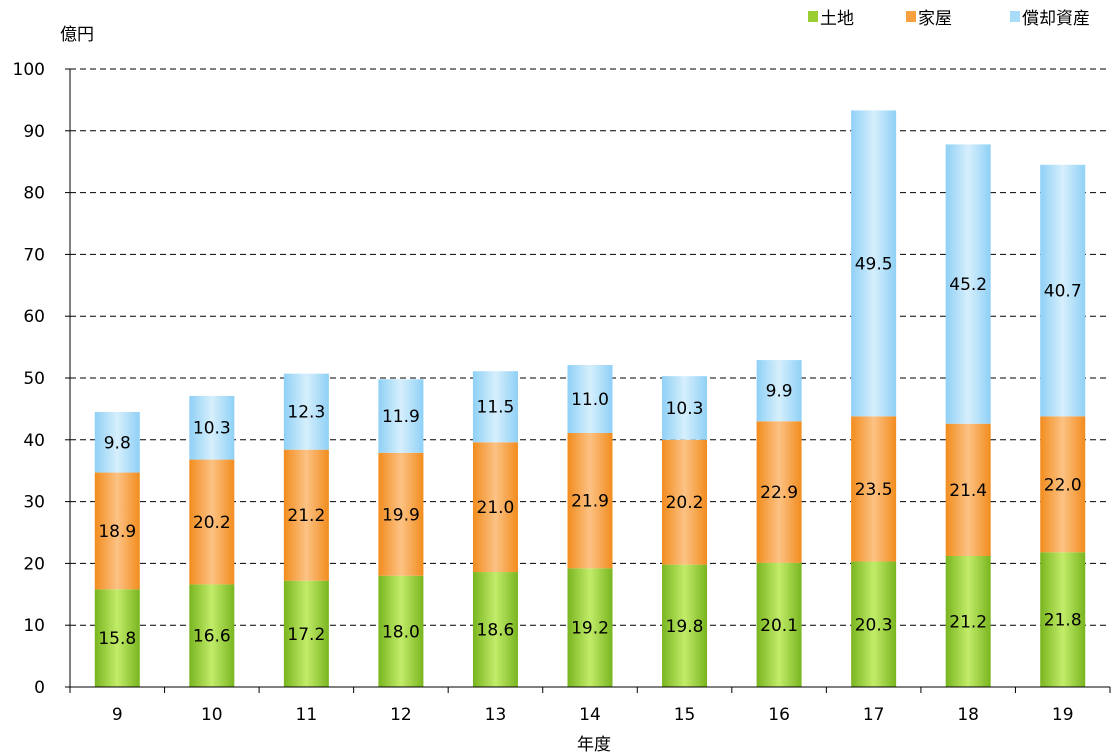  I want to click on data-label: 19.9, so click(401, 515).